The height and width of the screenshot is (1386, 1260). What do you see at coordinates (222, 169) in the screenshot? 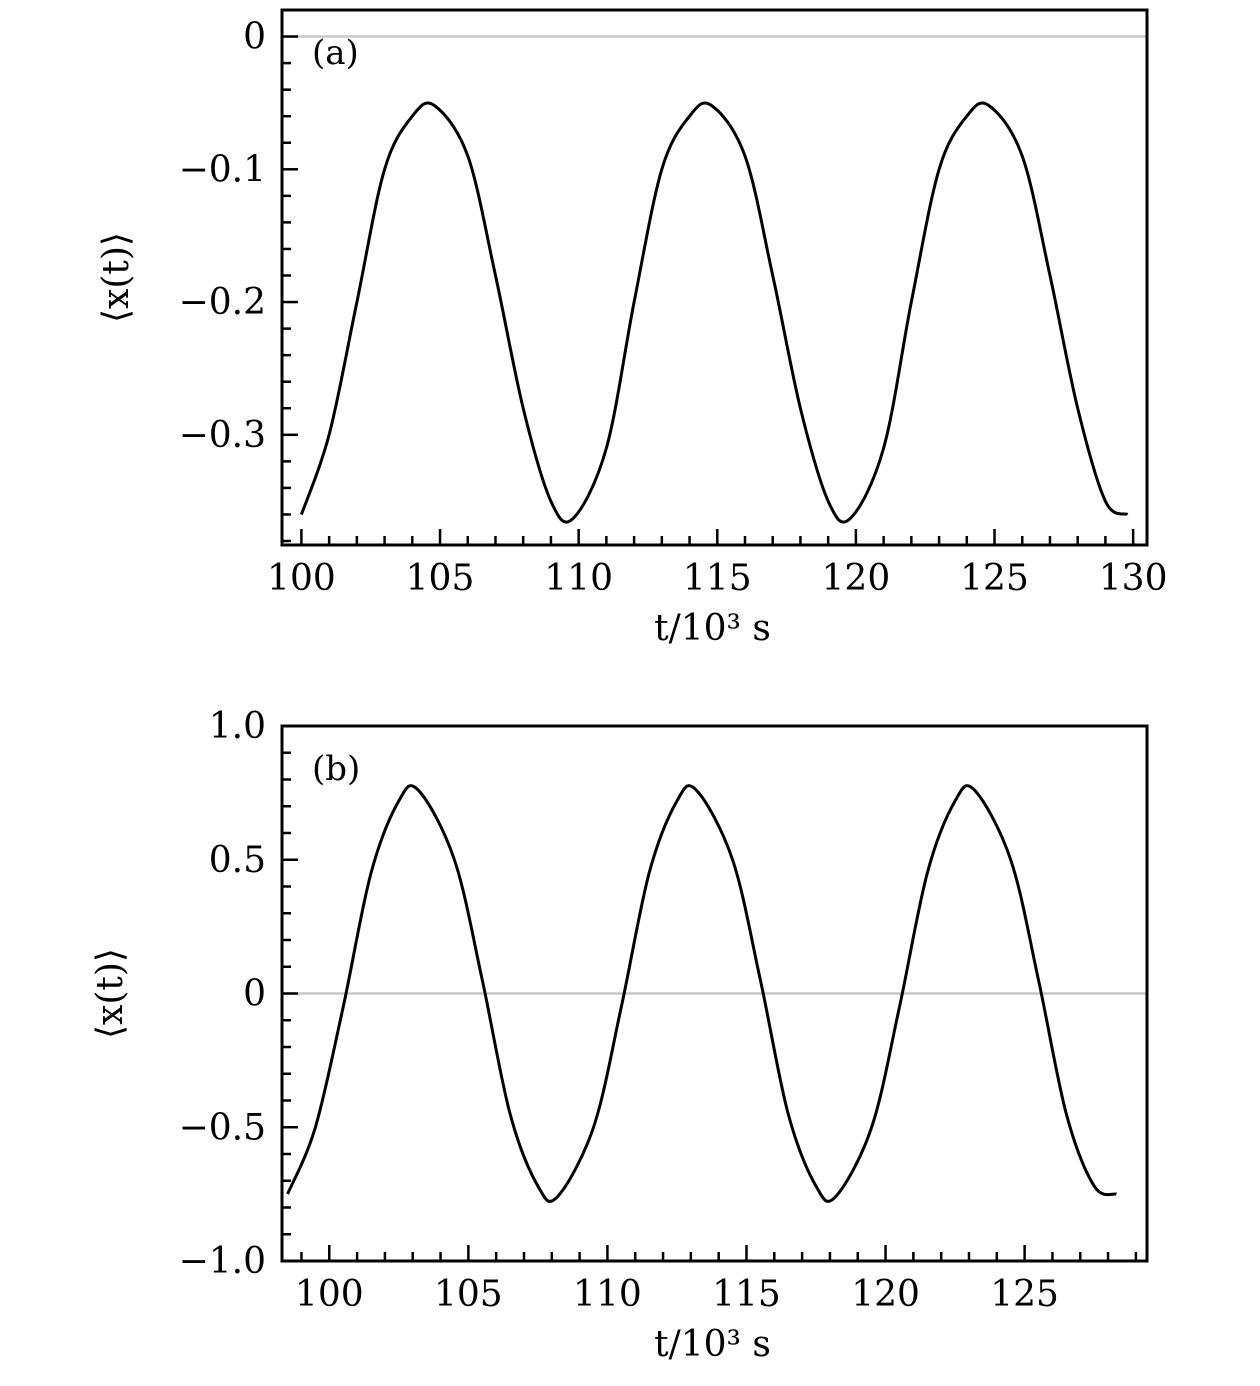
I see `panel-a-y-tick-label: −0.1` at bounding box center [222, 169].